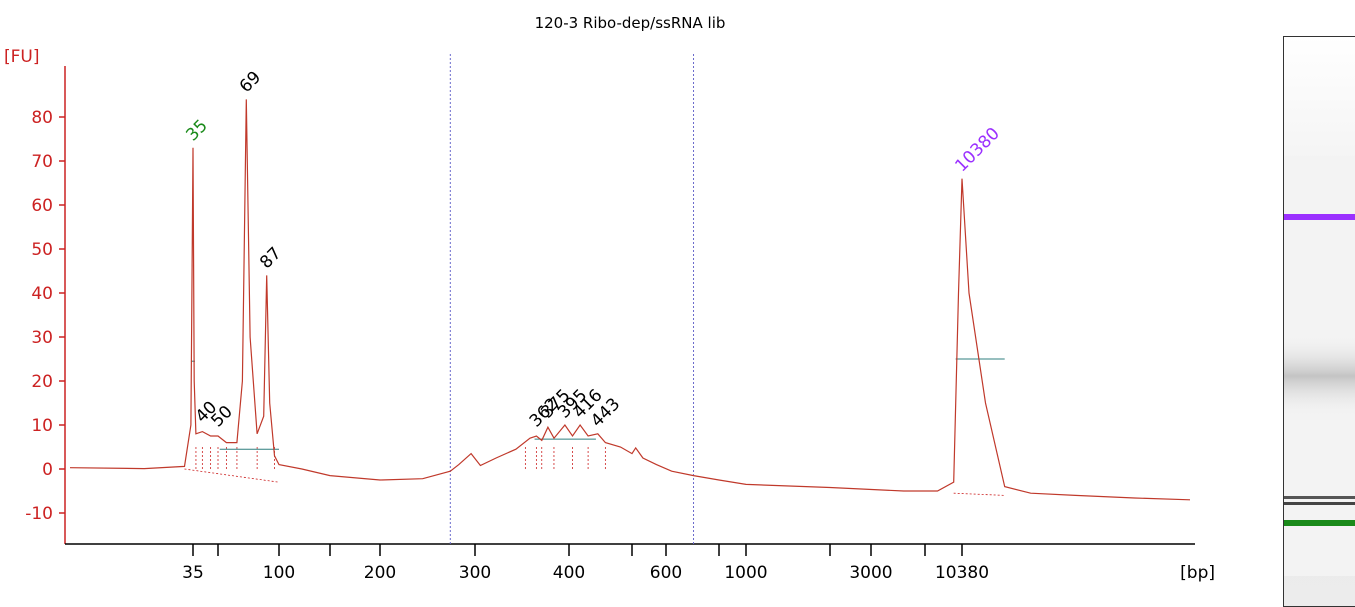  Describe the element at coordinates (42, 294) in the screenshot. I see `y-tick-label: 40` at that location.